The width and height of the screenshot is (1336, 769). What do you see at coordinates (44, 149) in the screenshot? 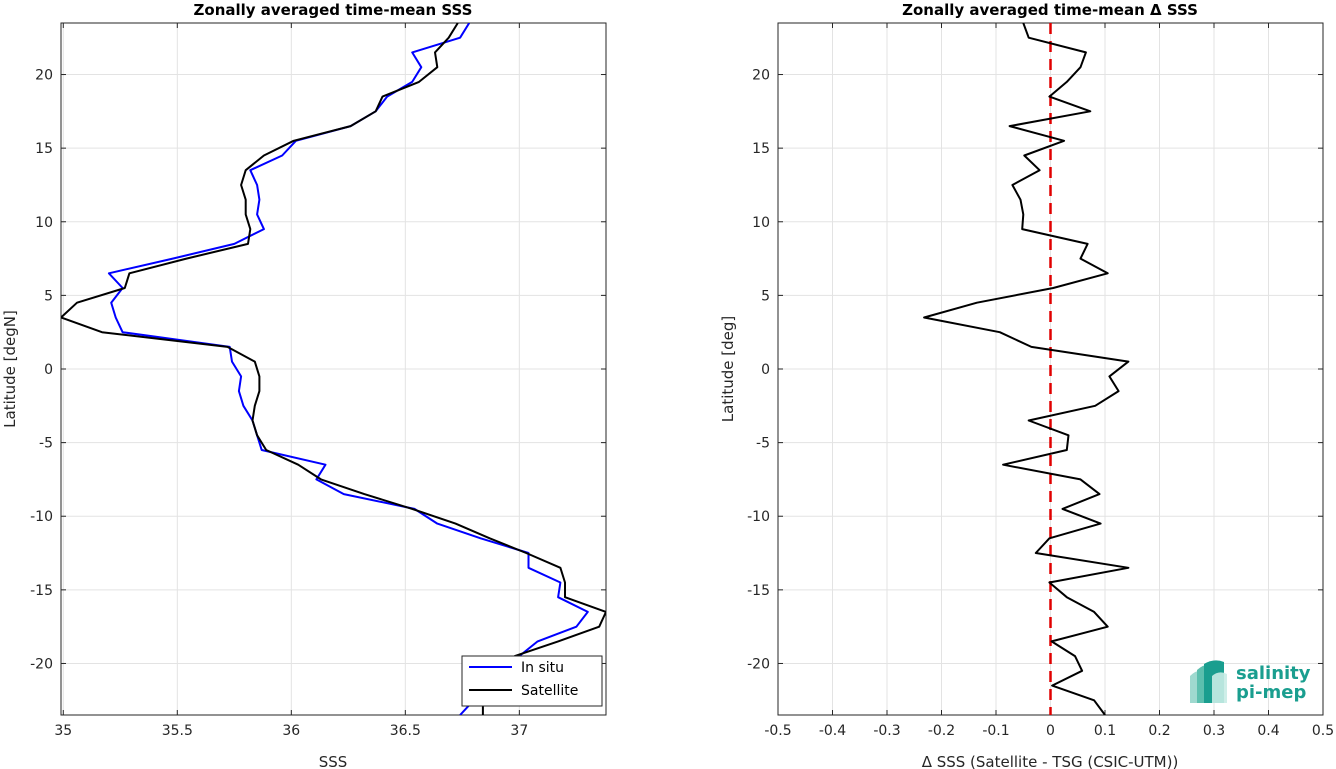
I see `left-y-tick-label: 15` at bounding box center [44, 149].